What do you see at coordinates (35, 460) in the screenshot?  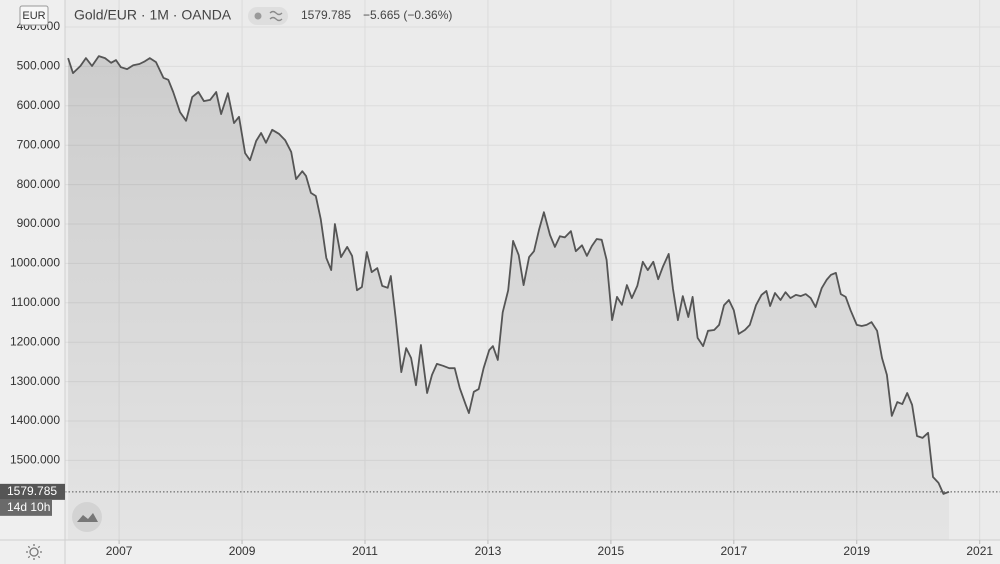 I see `y-tick-label: 1500.000` at bounding box center [35, 460].